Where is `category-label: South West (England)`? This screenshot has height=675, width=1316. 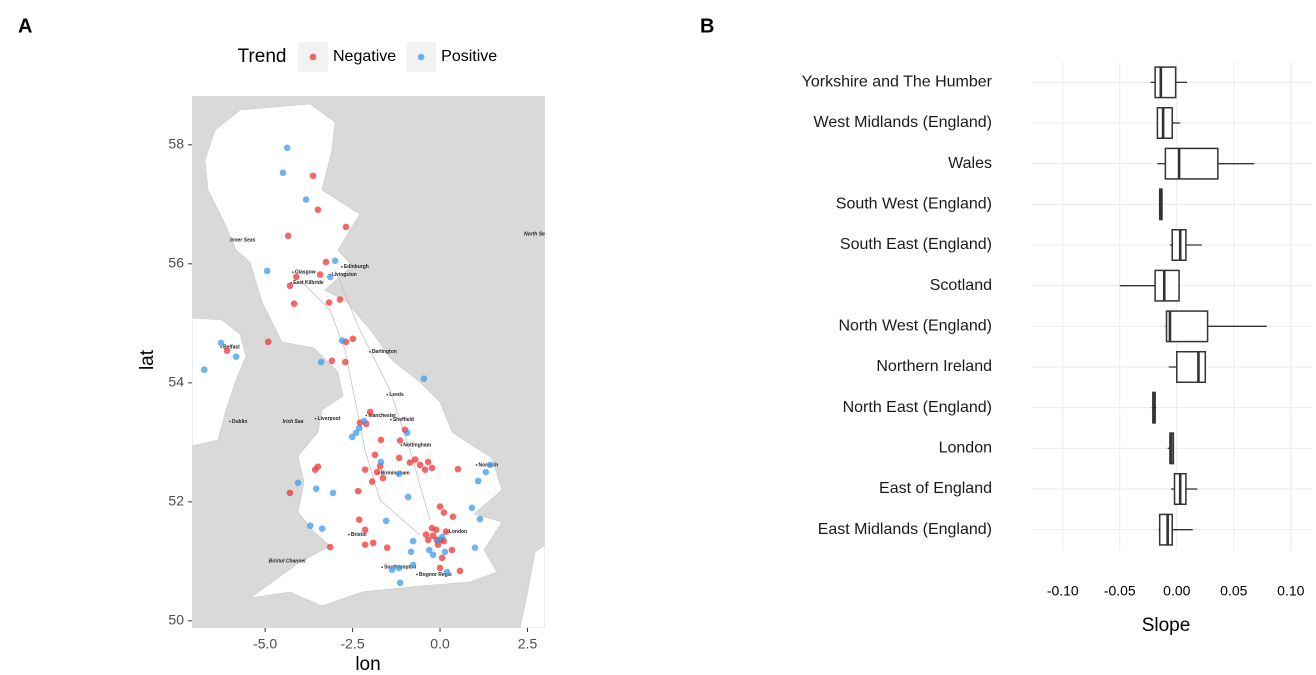
category-label: South West (England) is located at coordinates (914, 204).